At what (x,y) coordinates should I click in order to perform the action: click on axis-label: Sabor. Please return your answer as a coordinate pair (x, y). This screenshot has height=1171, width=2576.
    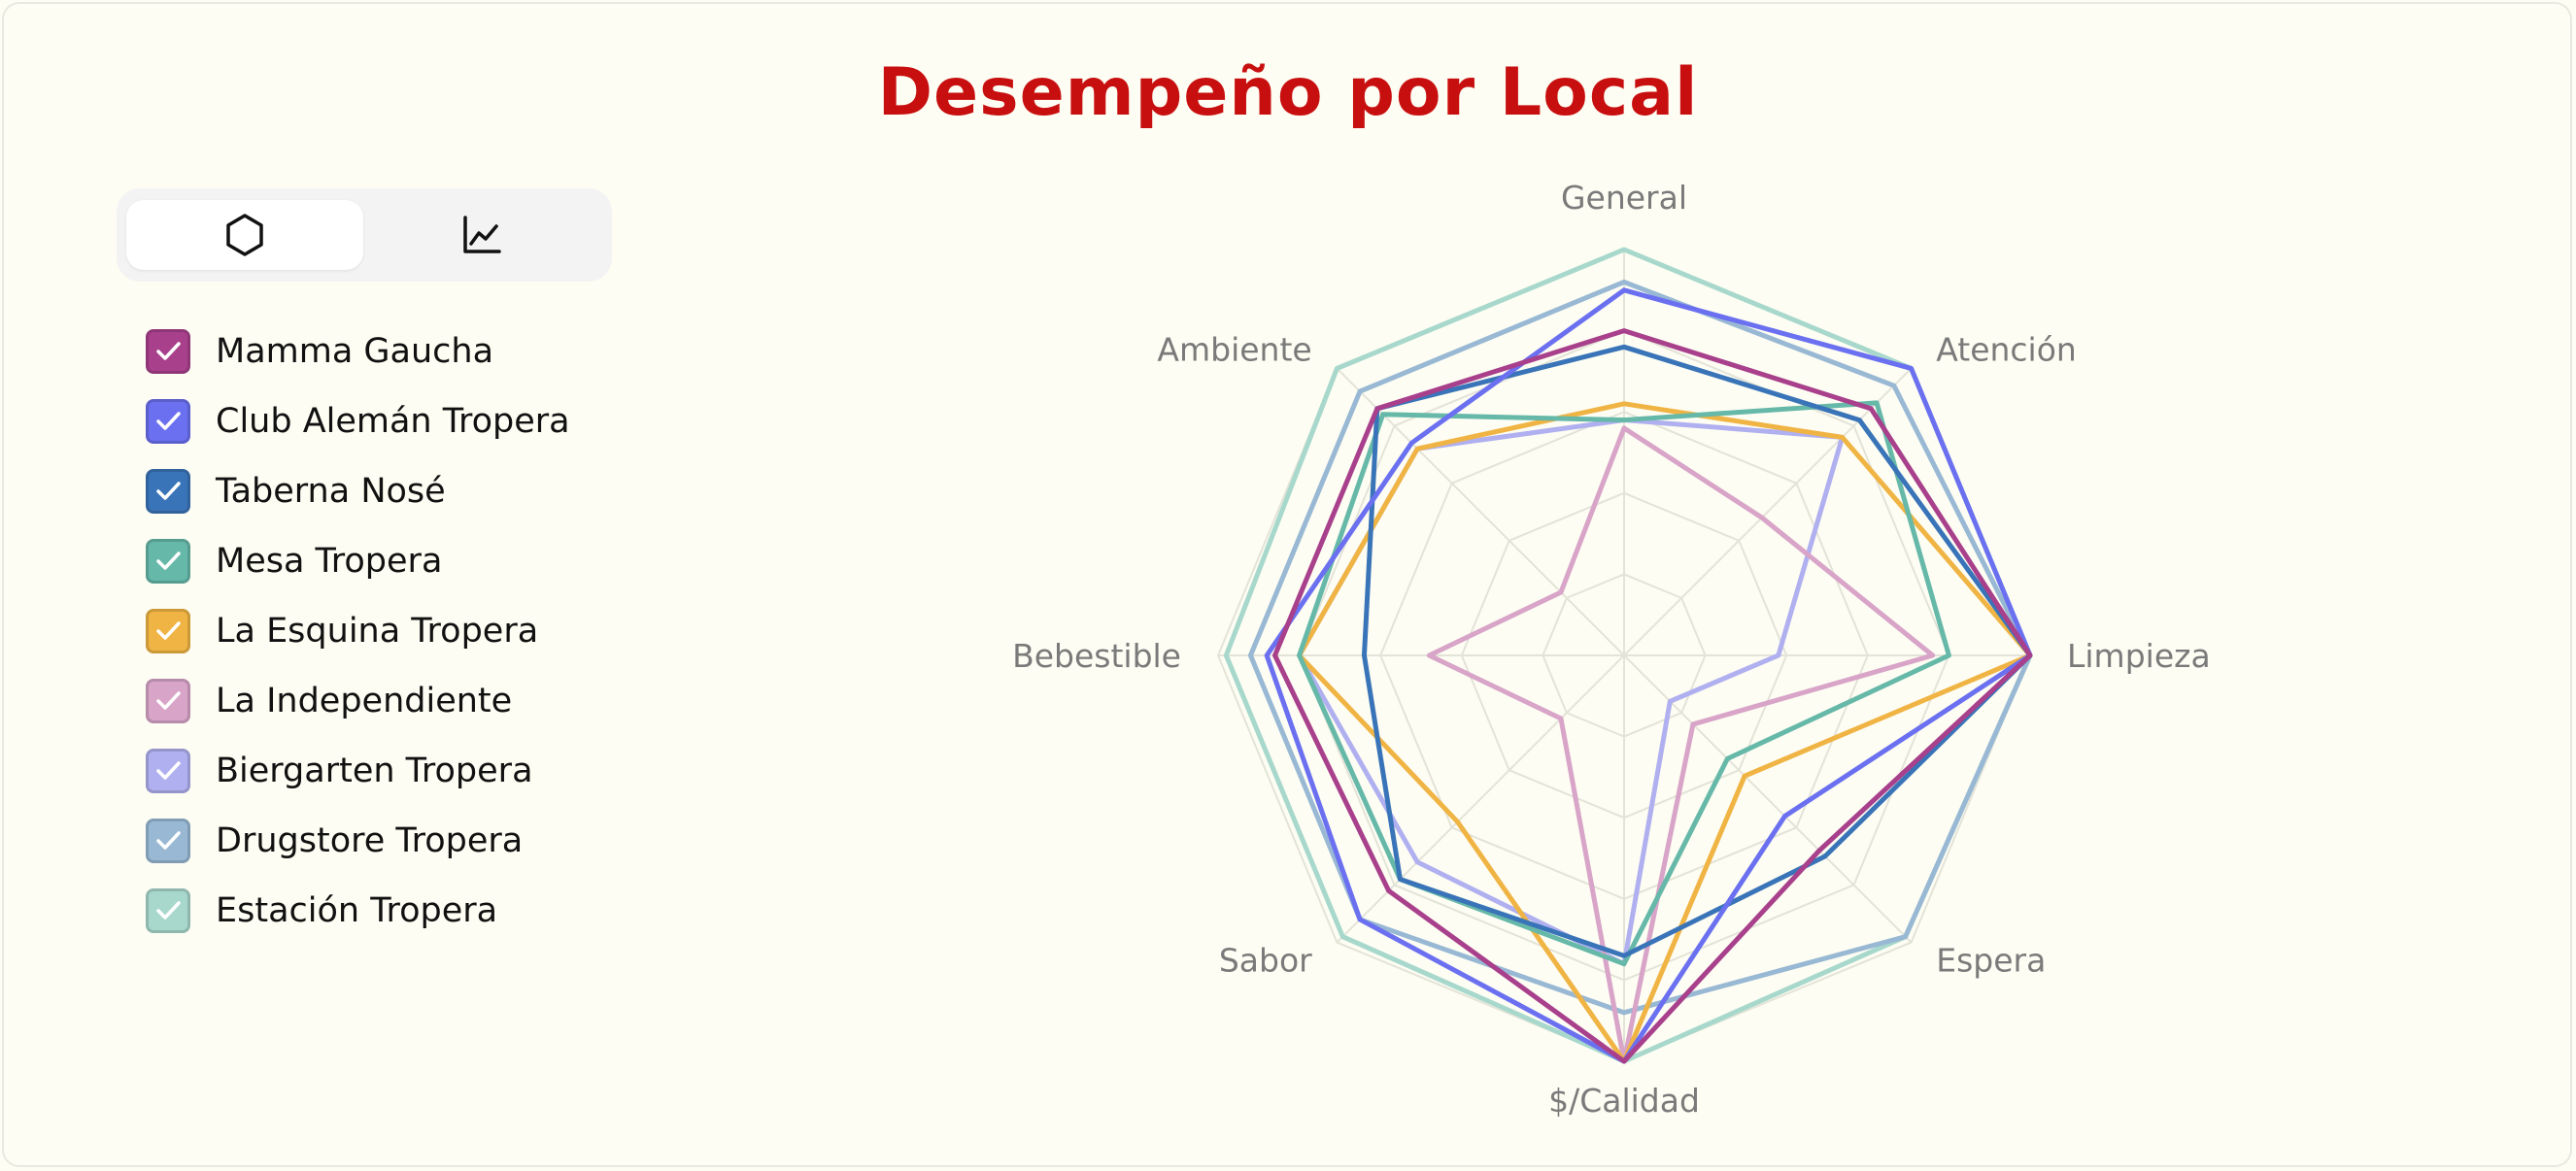
    Looking at the image, I should click on (1265, 960).